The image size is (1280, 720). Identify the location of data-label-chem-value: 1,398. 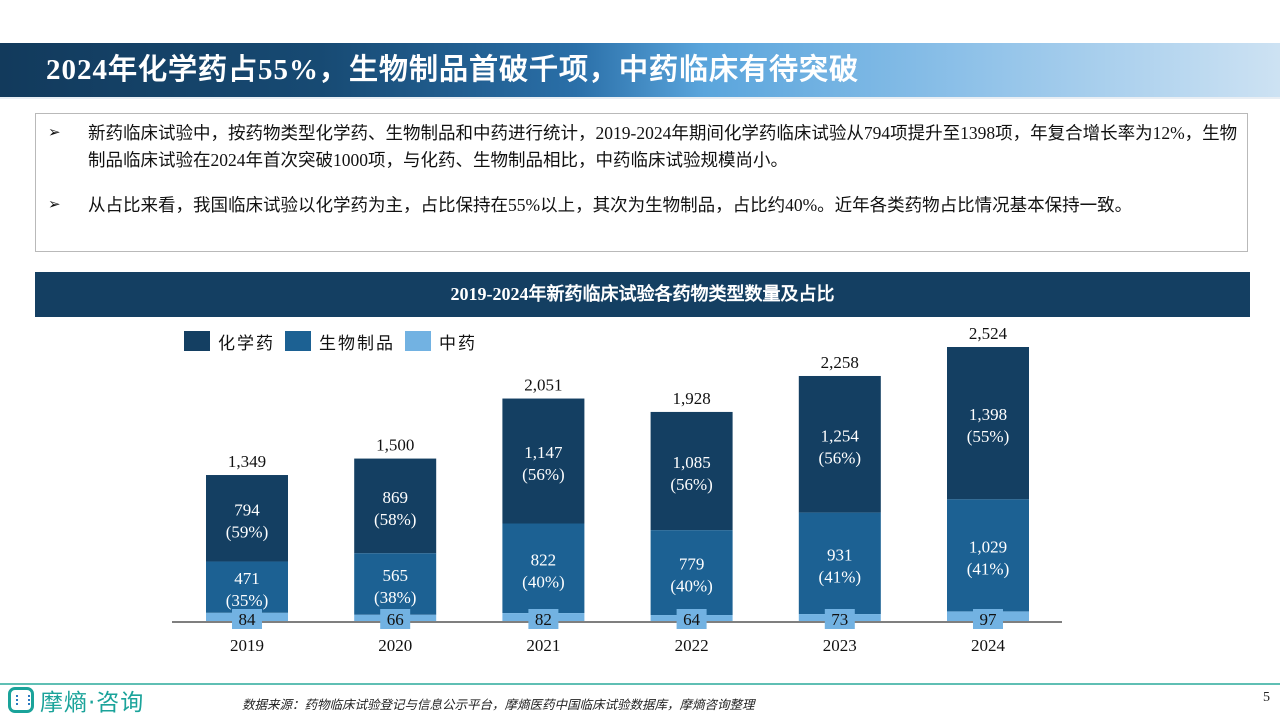
(988, 414).